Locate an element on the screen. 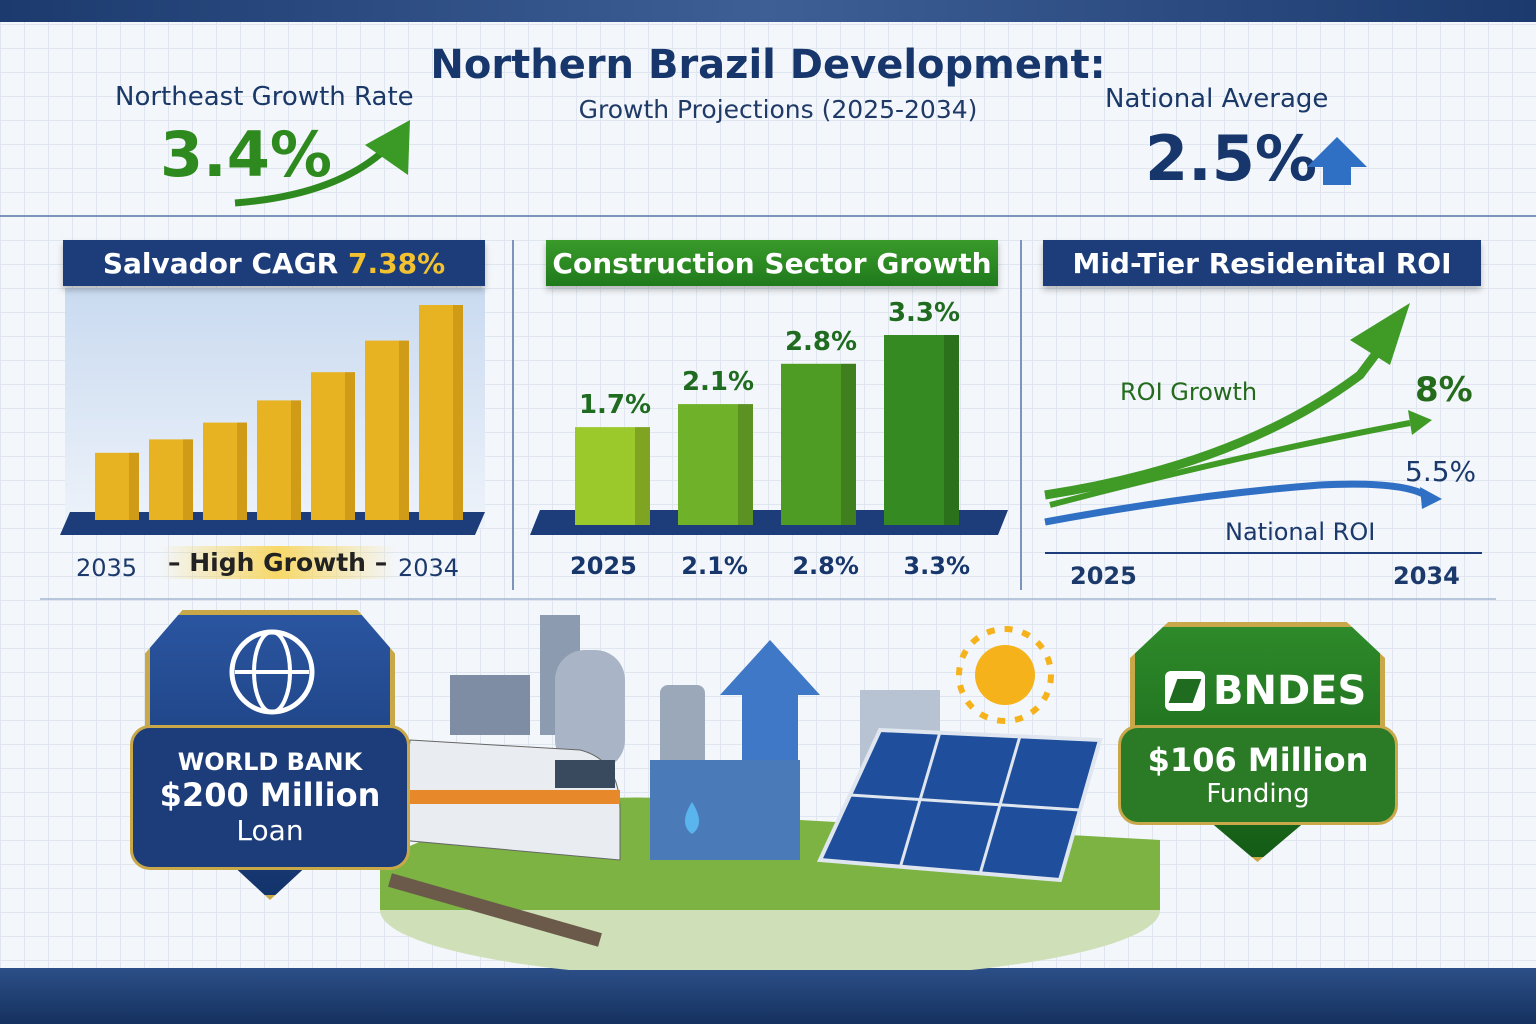 This screenshot has height=1024, width=1536. storage-tank-icon is located at coordinates (590, 710).